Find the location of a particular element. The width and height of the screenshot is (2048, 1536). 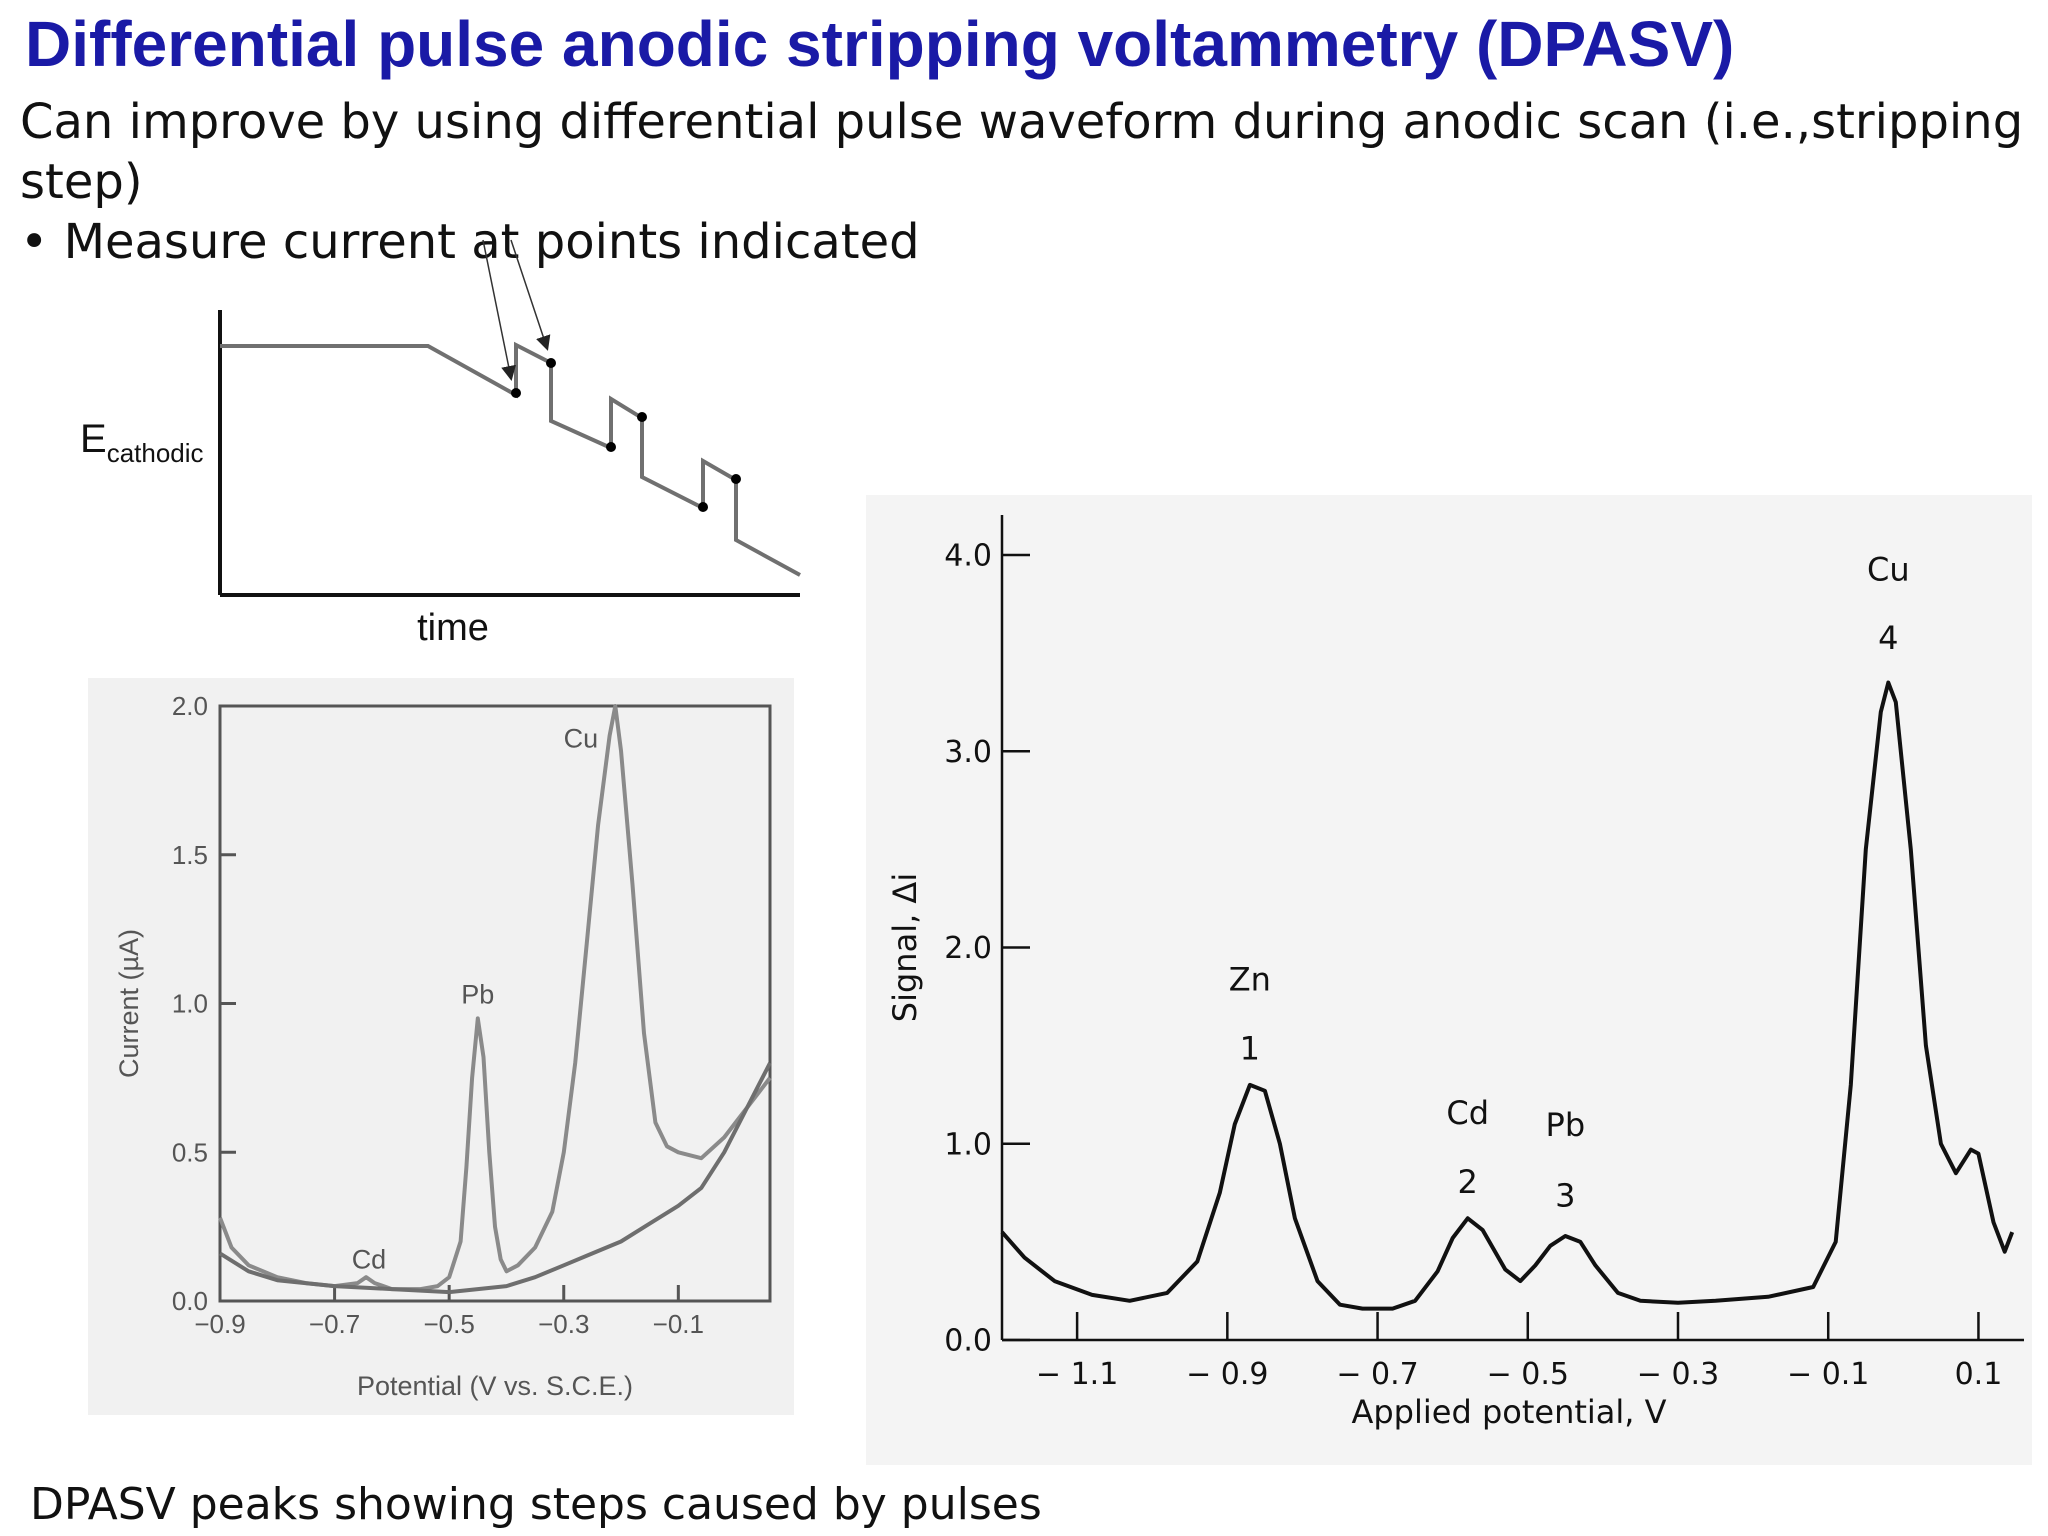

peak-label: 2 is located at coordinates (1468, 1182).